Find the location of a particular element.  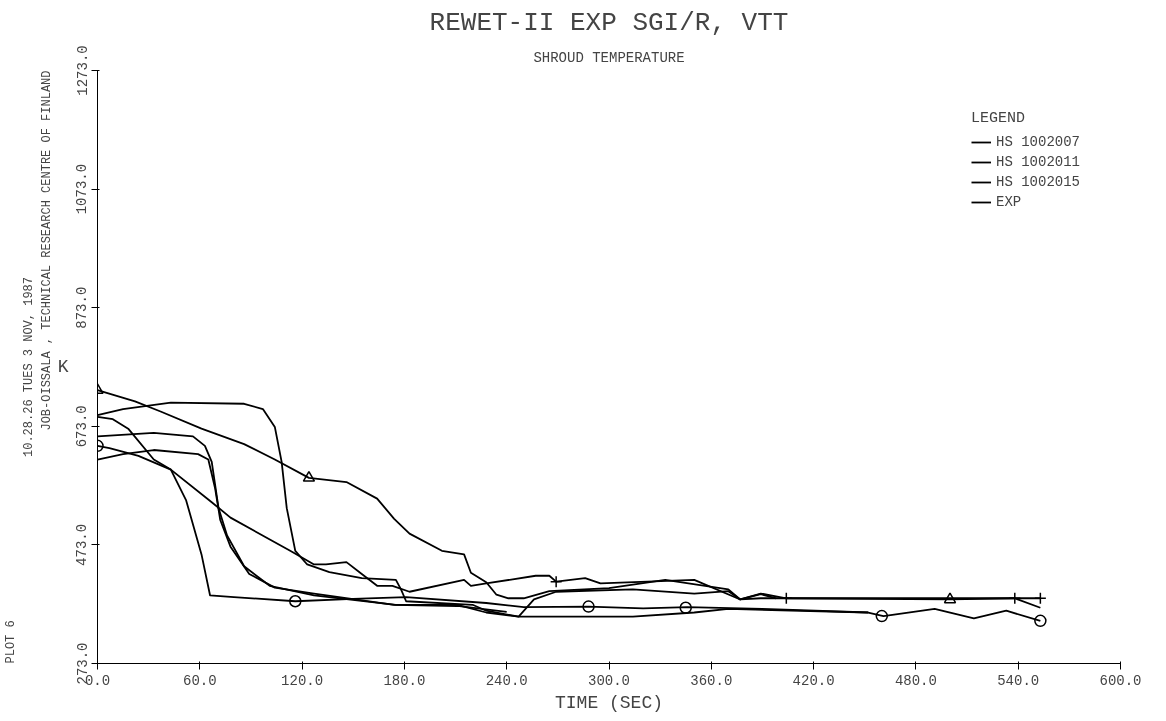

x-tick-label: 540.0 is located at coordinates (1018, 680).